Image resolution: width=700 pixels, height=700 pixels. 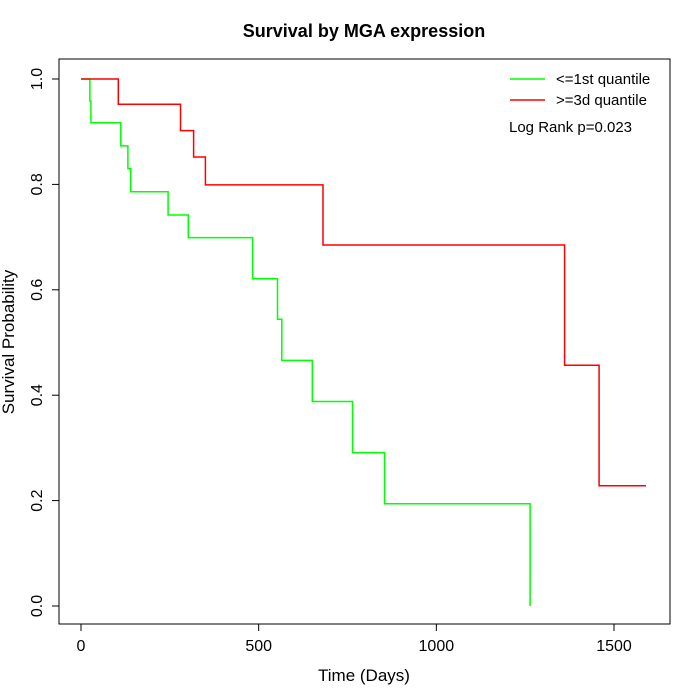 What do you see at coordinates (580, 90) in the screenshot?
I see `legend: <=1st quantile >=3d quantile` at bounding box center [580, 90].